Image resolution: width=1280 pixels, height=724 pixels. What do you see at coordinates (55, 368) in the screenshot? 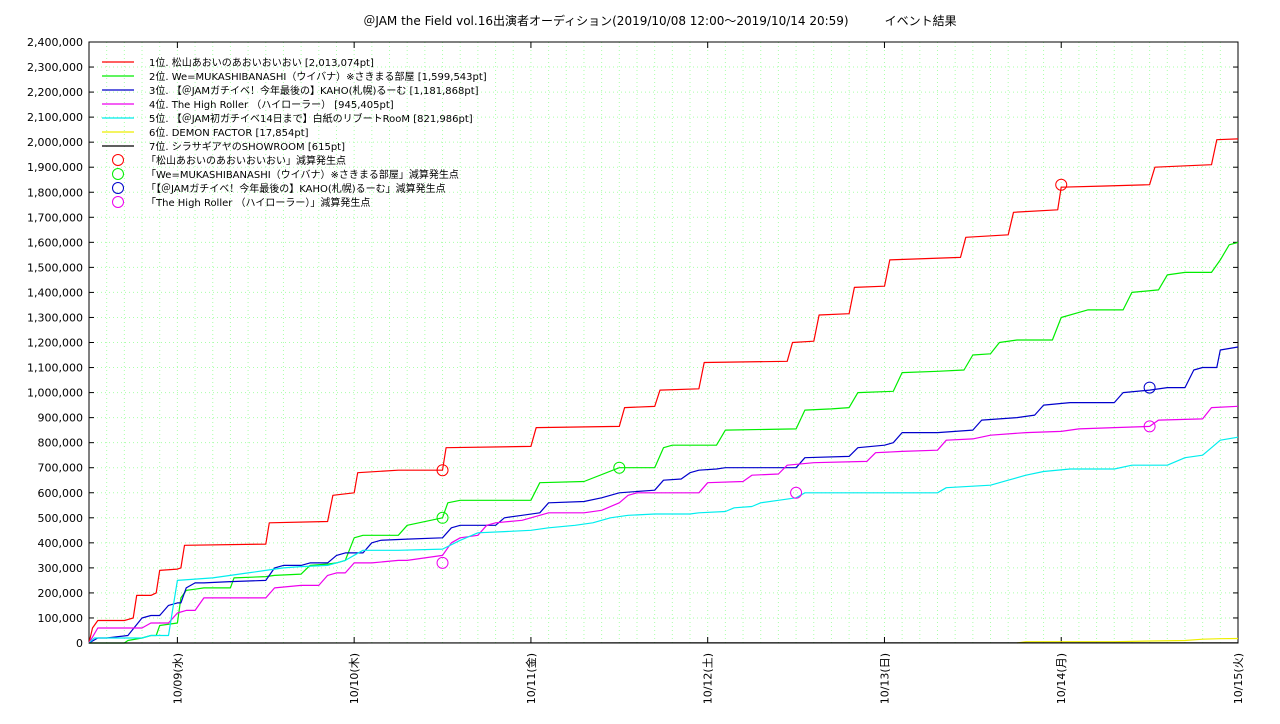
I see `y-tick-label: 1,100,000` at bounding box center [55, 368].